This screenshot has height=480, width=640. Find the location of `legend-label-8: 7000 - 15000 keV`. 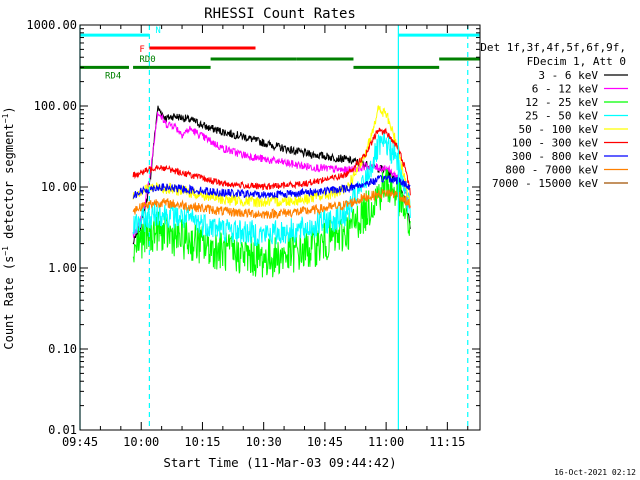

legend-label-8: 7000 - 15000 keV is located at coordinates (545, 183).